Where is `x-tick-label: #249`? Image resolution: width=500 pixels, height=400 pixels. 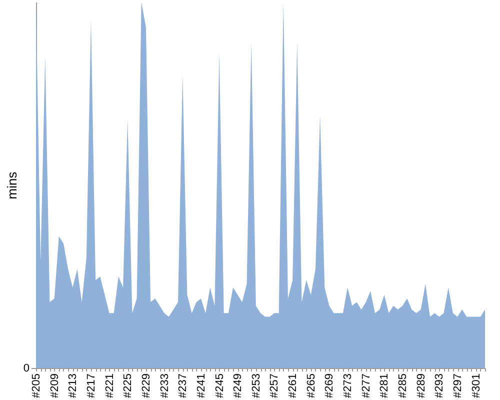
x-tick-label: #249 is located at coordinates (238, 386).